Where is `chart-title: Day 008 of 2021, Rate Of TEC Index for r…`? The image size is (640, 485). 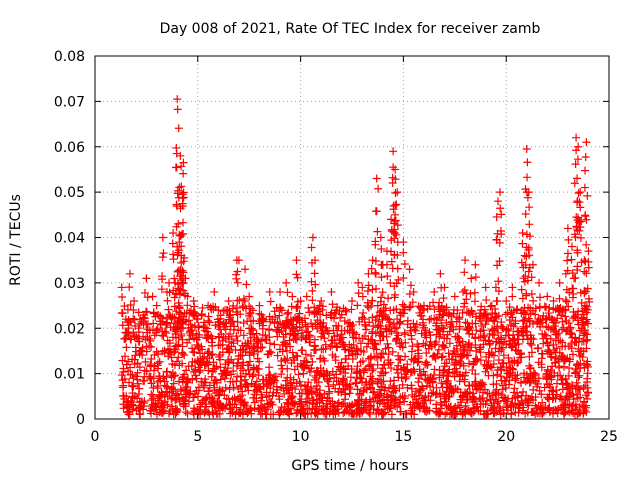 chart-title: Day 008 of 2021, Rate Of TEC Index for r… is located at coordinates (350, 29).